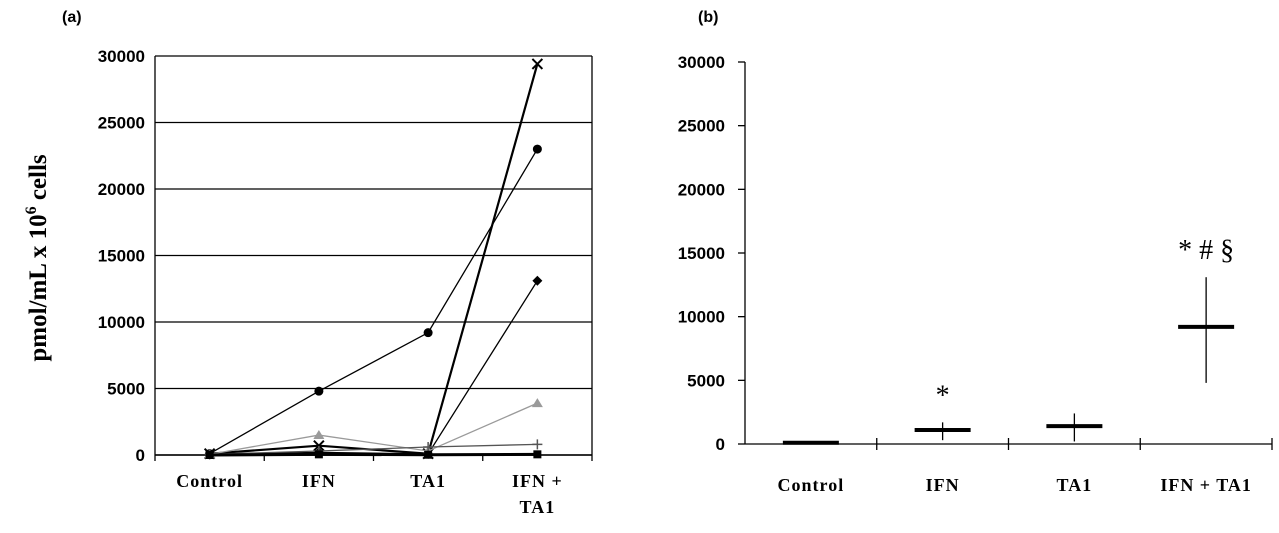 This screenshot has width=1279, height=533. What do you see at coordinates (373, 454) in the screenshot?
I see `panel-a-series-line-square` at bounding box center [373, 454].